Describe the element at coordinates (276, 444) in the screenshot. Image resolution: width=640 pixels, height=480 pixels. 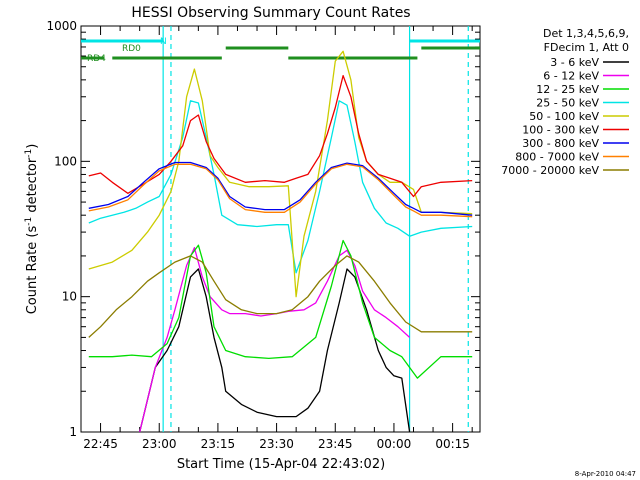
I see `x-tick-label: 23:30` at that location.